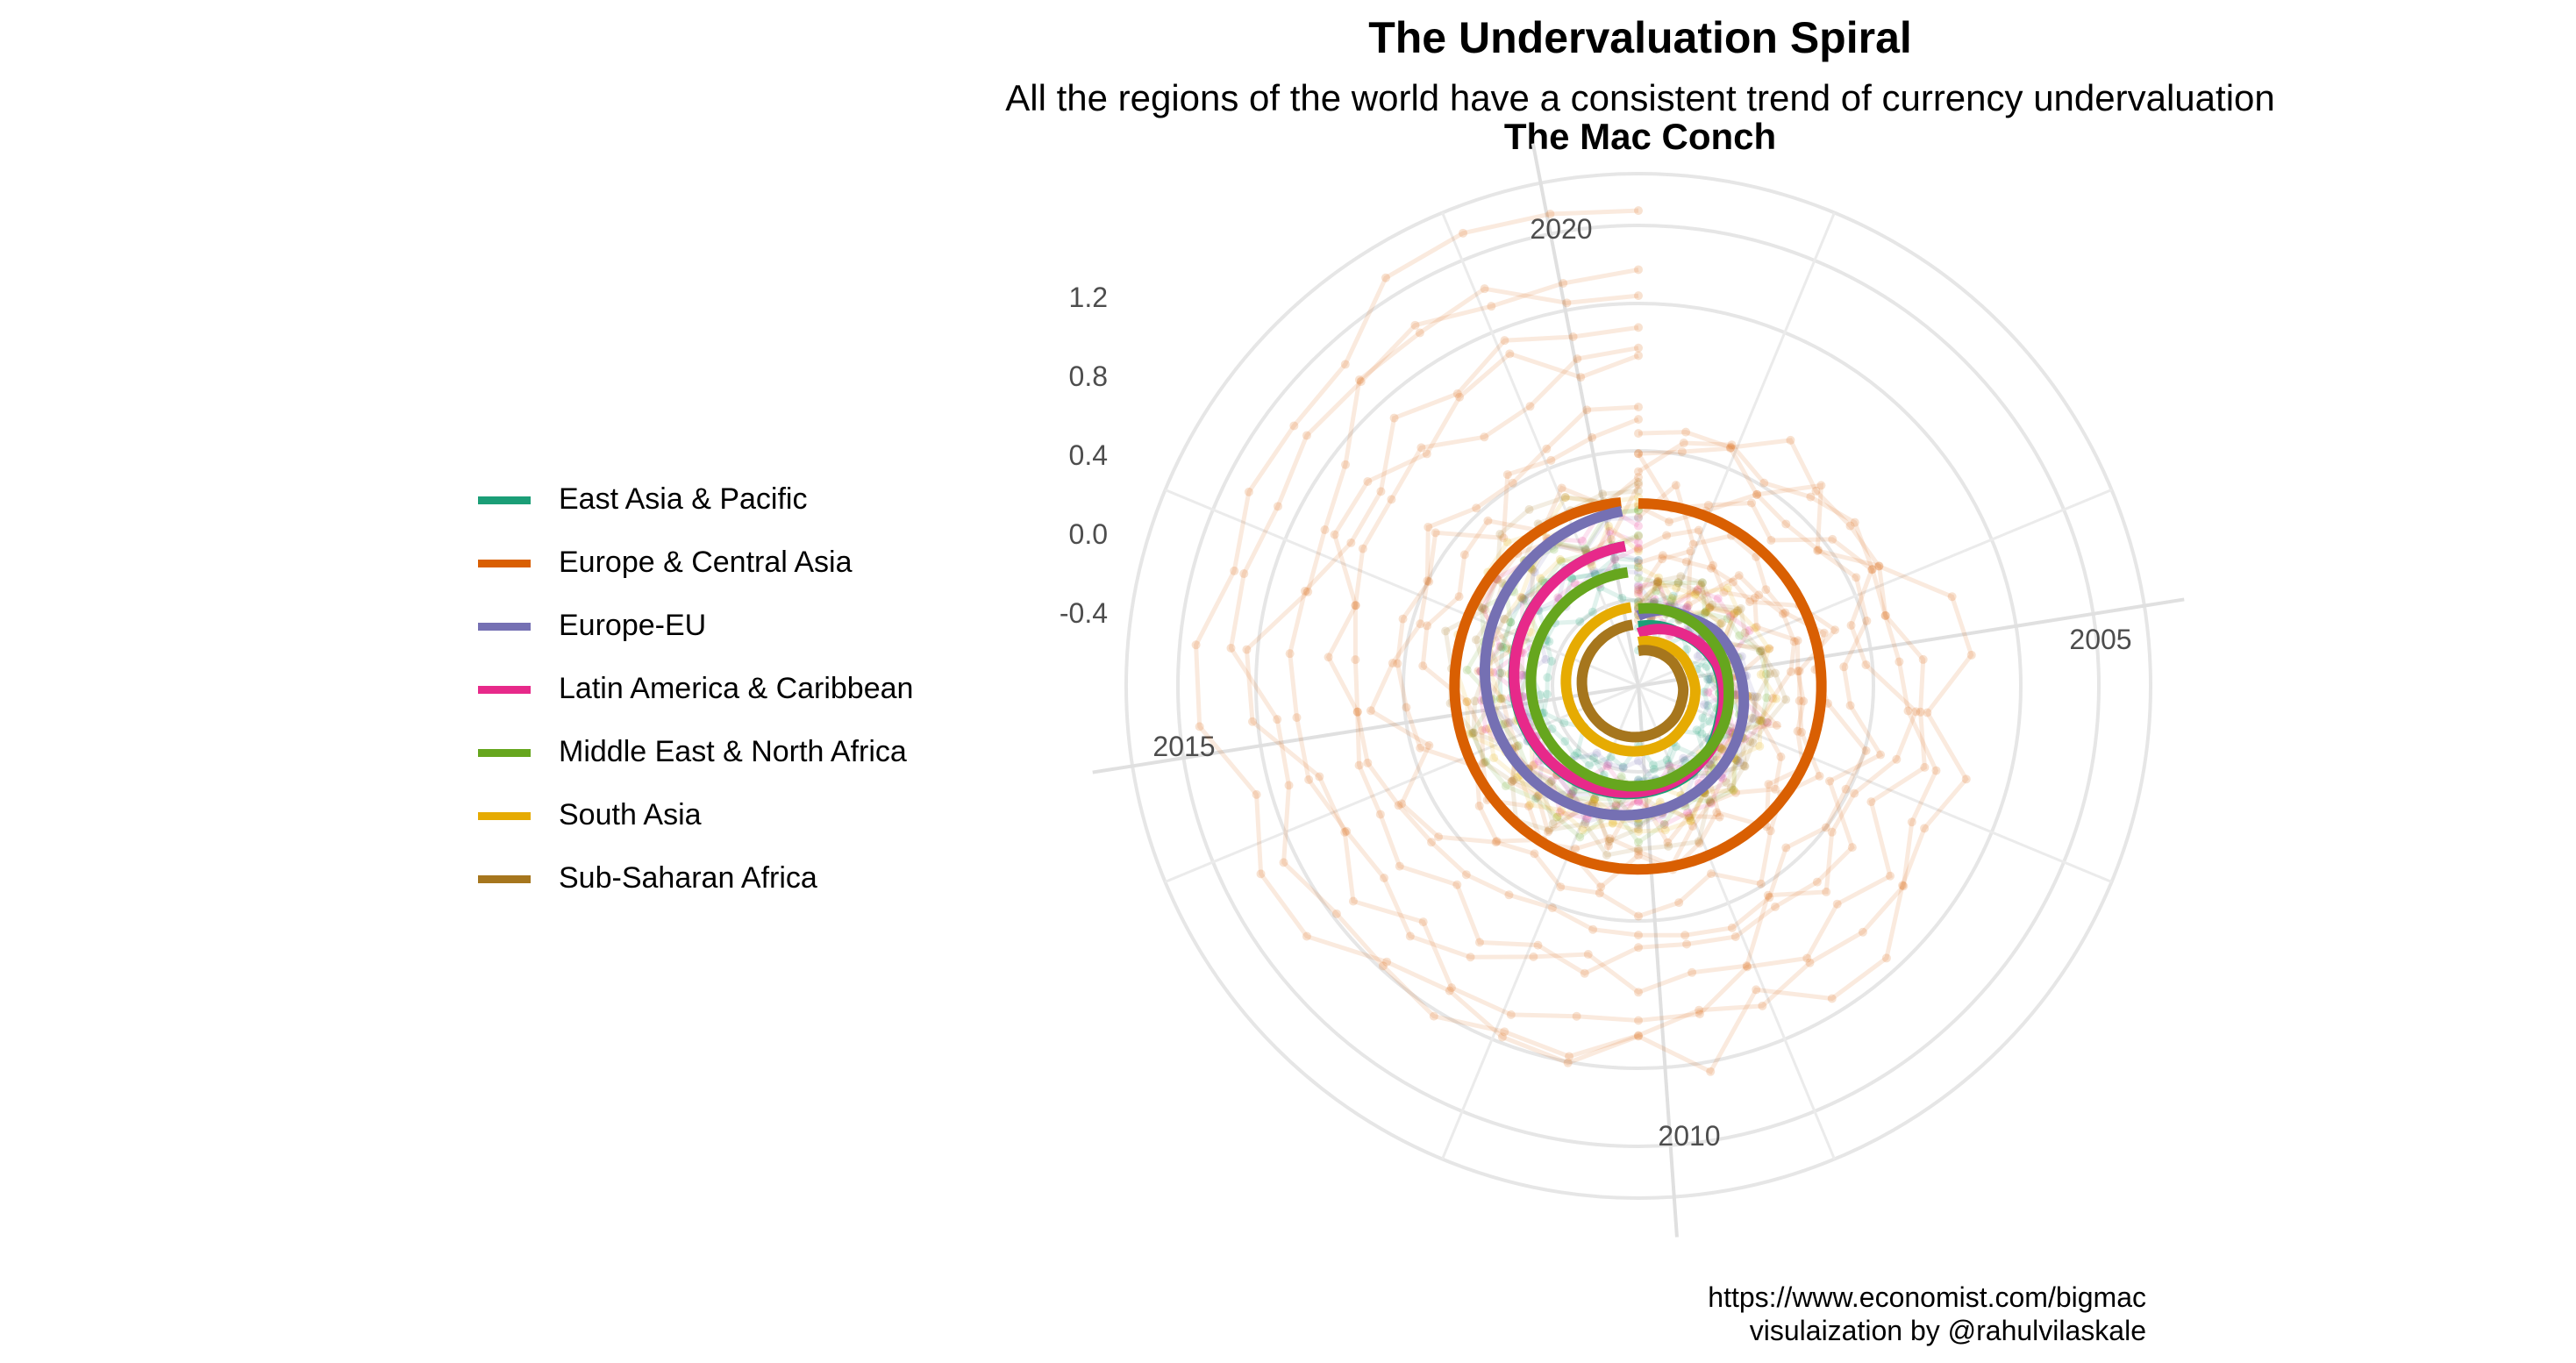 This screenshot has height=1363, width=2576. What do you see at coordinates (1402, 783) in the screenshot?
I see `grid-spoke` at bounding box center [1402, 783].